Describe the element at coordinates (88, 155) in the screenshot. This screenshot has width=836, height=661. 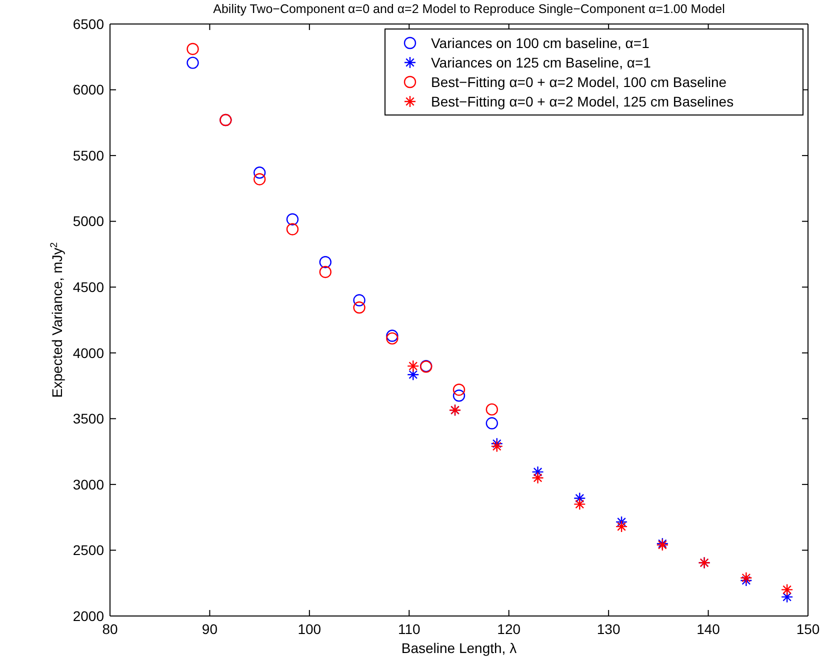
I see `y-tick-label: 5500` at that location.